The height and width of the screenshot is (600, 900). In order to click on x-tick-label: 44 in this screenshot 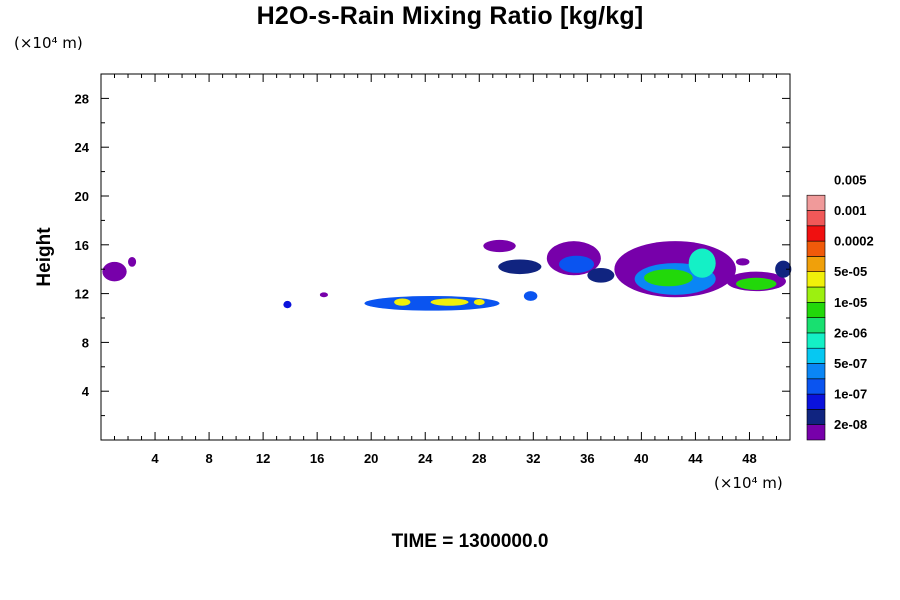, I will do `click(695, 458)`.